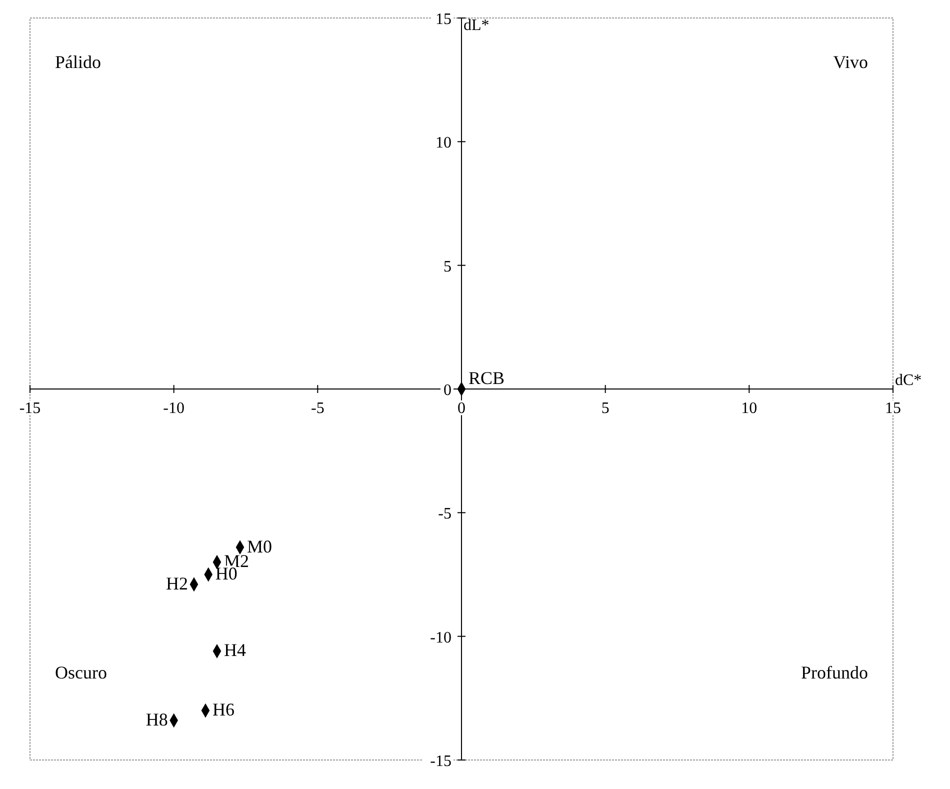  What do you see at coordinates (177, 583) in the screenshot?
I see `series-label: H2` at bounding box center [177, 583].